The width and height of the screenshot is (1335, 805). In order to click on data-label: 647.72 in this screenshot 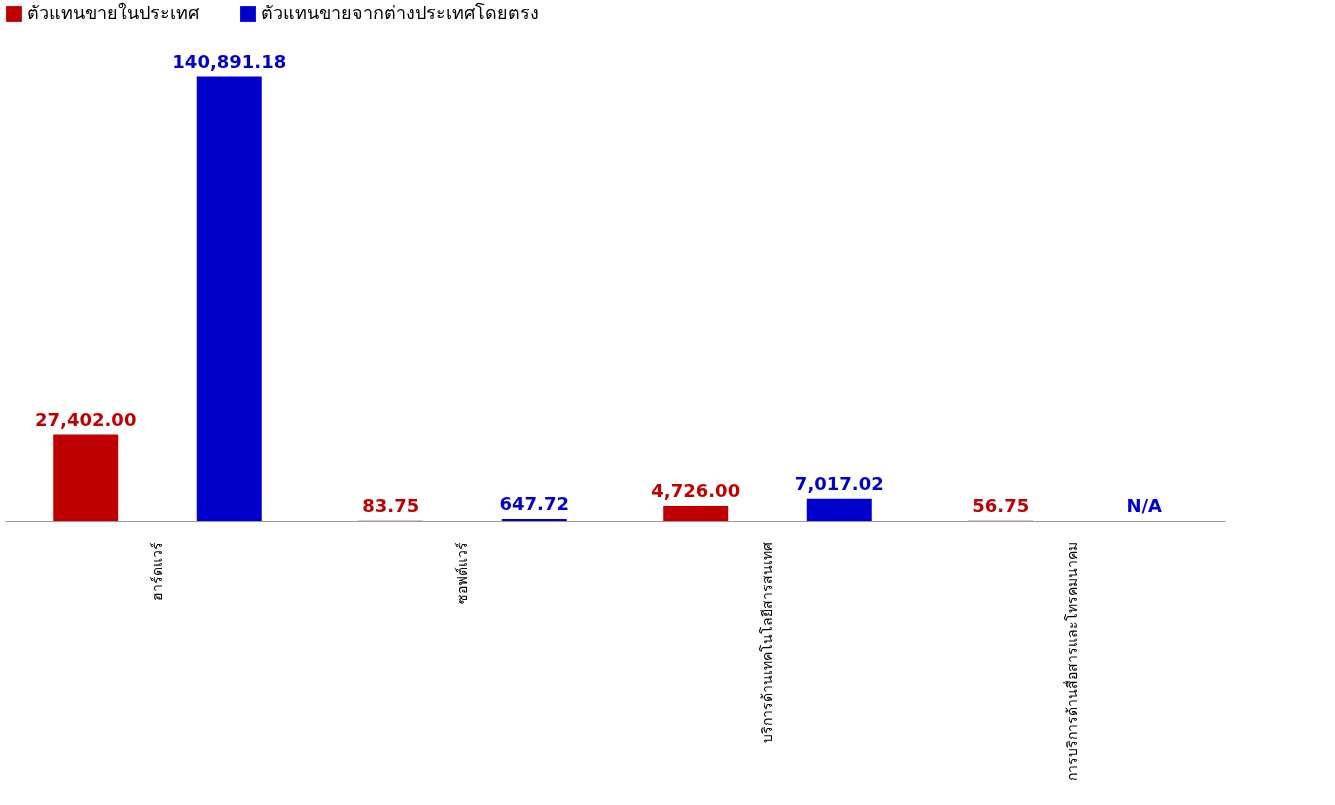, I will do `click(534, 503)`.